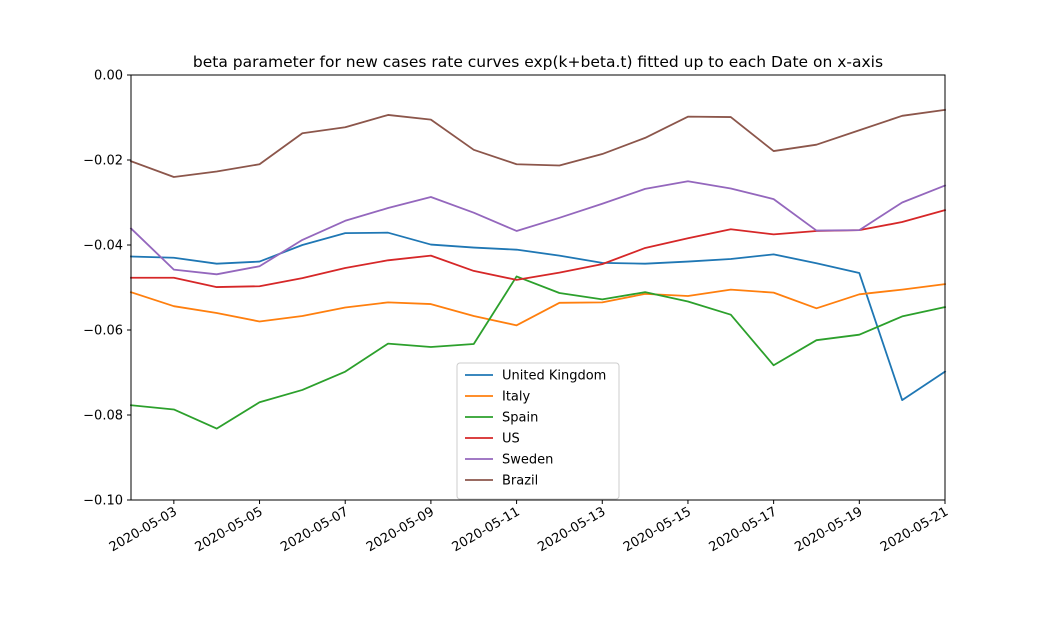  What do you see at coordinates (103, 501) in the screenshot?
I see `y-tick-label: −0.10` at bounding box center [103, 501].